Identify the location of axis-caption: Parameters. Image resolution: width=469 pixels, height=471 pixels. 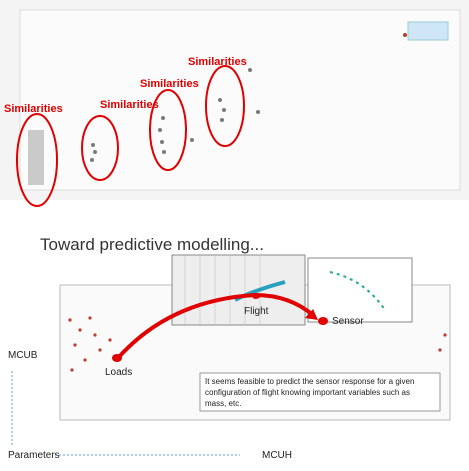
(34, 455).